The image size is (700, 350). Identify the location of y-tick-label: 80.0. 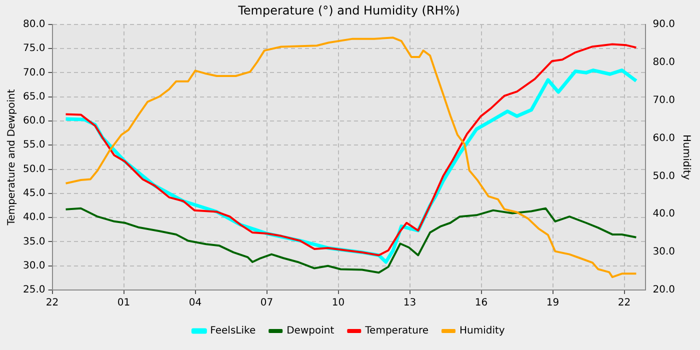
(34, 24).